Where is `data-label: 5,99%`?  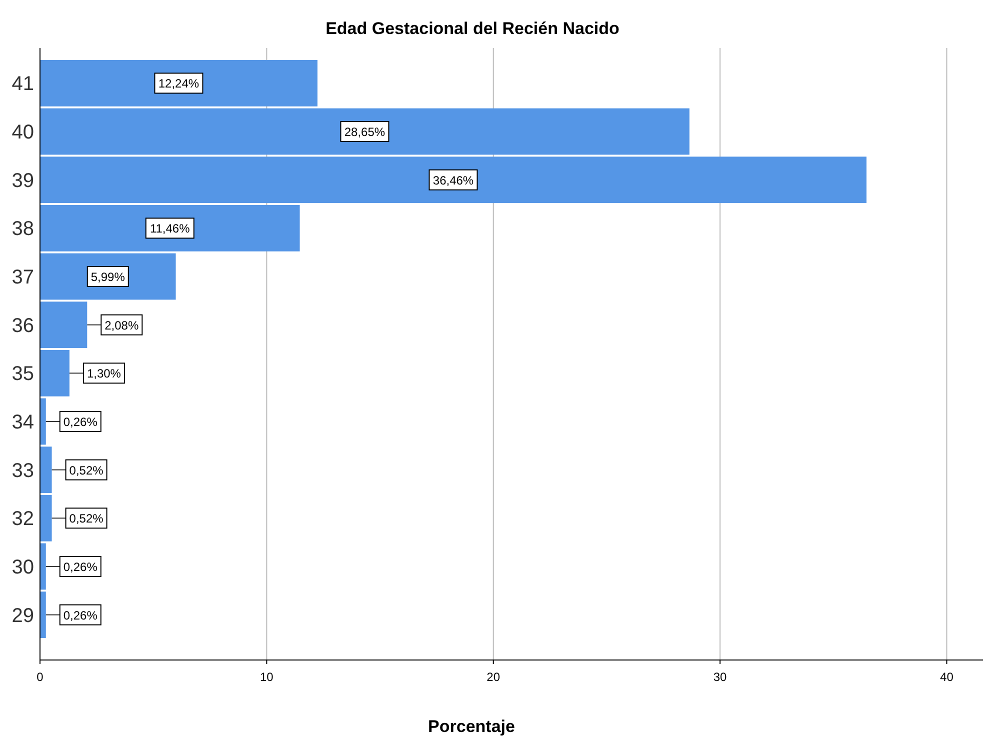 data-label: 5,99% is located at coordinates (108, 277).